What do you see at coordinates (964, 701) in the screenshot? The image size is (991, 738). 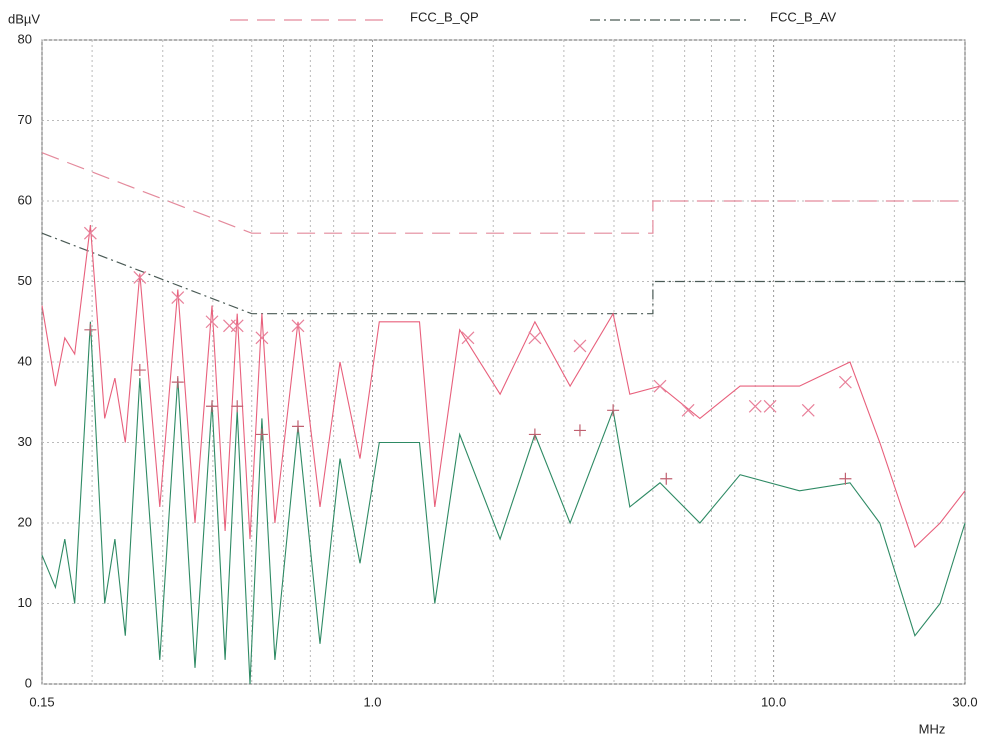 I see `x-tick-label: 30.0` at bounding box center [964, 701].